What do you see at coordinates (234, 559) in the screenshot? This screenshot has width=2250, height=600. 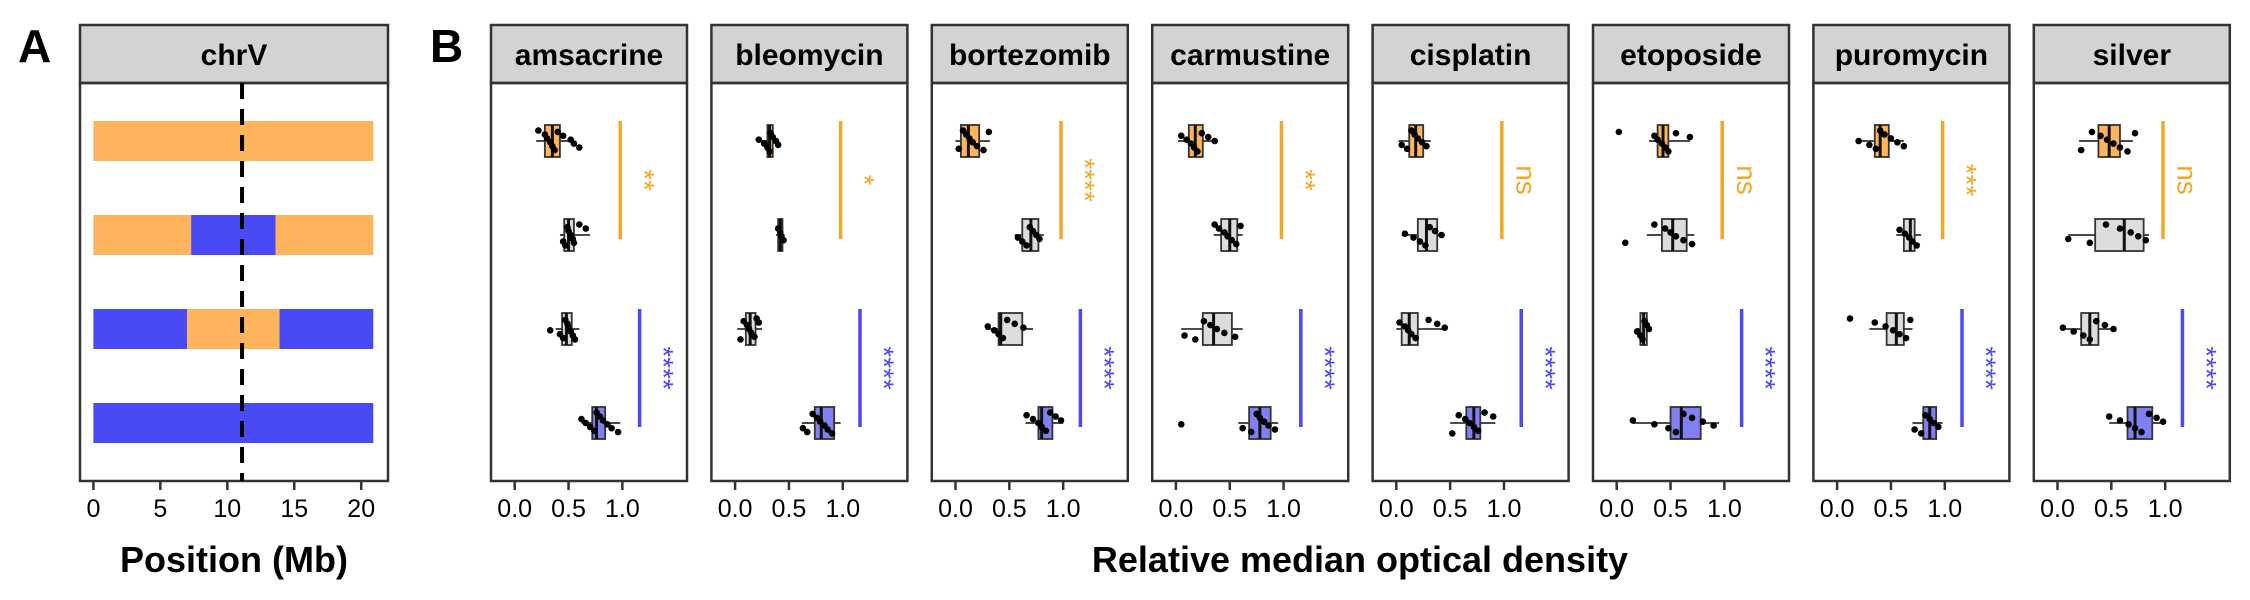 I see `panel-a-x-axis-title: Position (Mb)` at bounding box center [234, 559].